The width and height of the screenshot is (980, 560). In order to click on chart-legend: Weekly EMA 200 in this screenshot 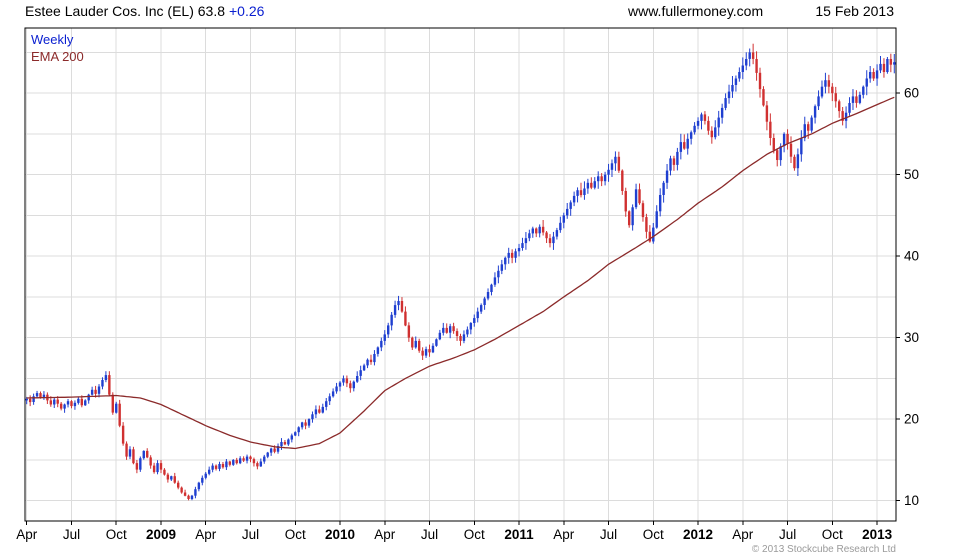, I will do `click(57, 48)`.